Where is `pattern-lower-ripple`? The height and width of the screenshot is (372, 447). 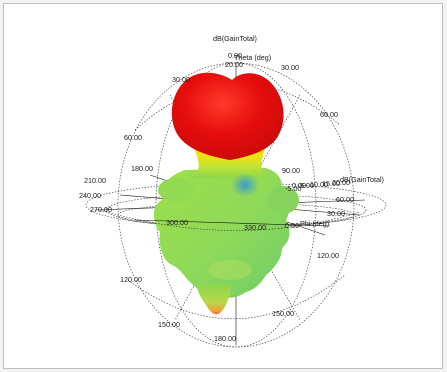
pattern-lower-ripple is located at coordinates (230, 270).